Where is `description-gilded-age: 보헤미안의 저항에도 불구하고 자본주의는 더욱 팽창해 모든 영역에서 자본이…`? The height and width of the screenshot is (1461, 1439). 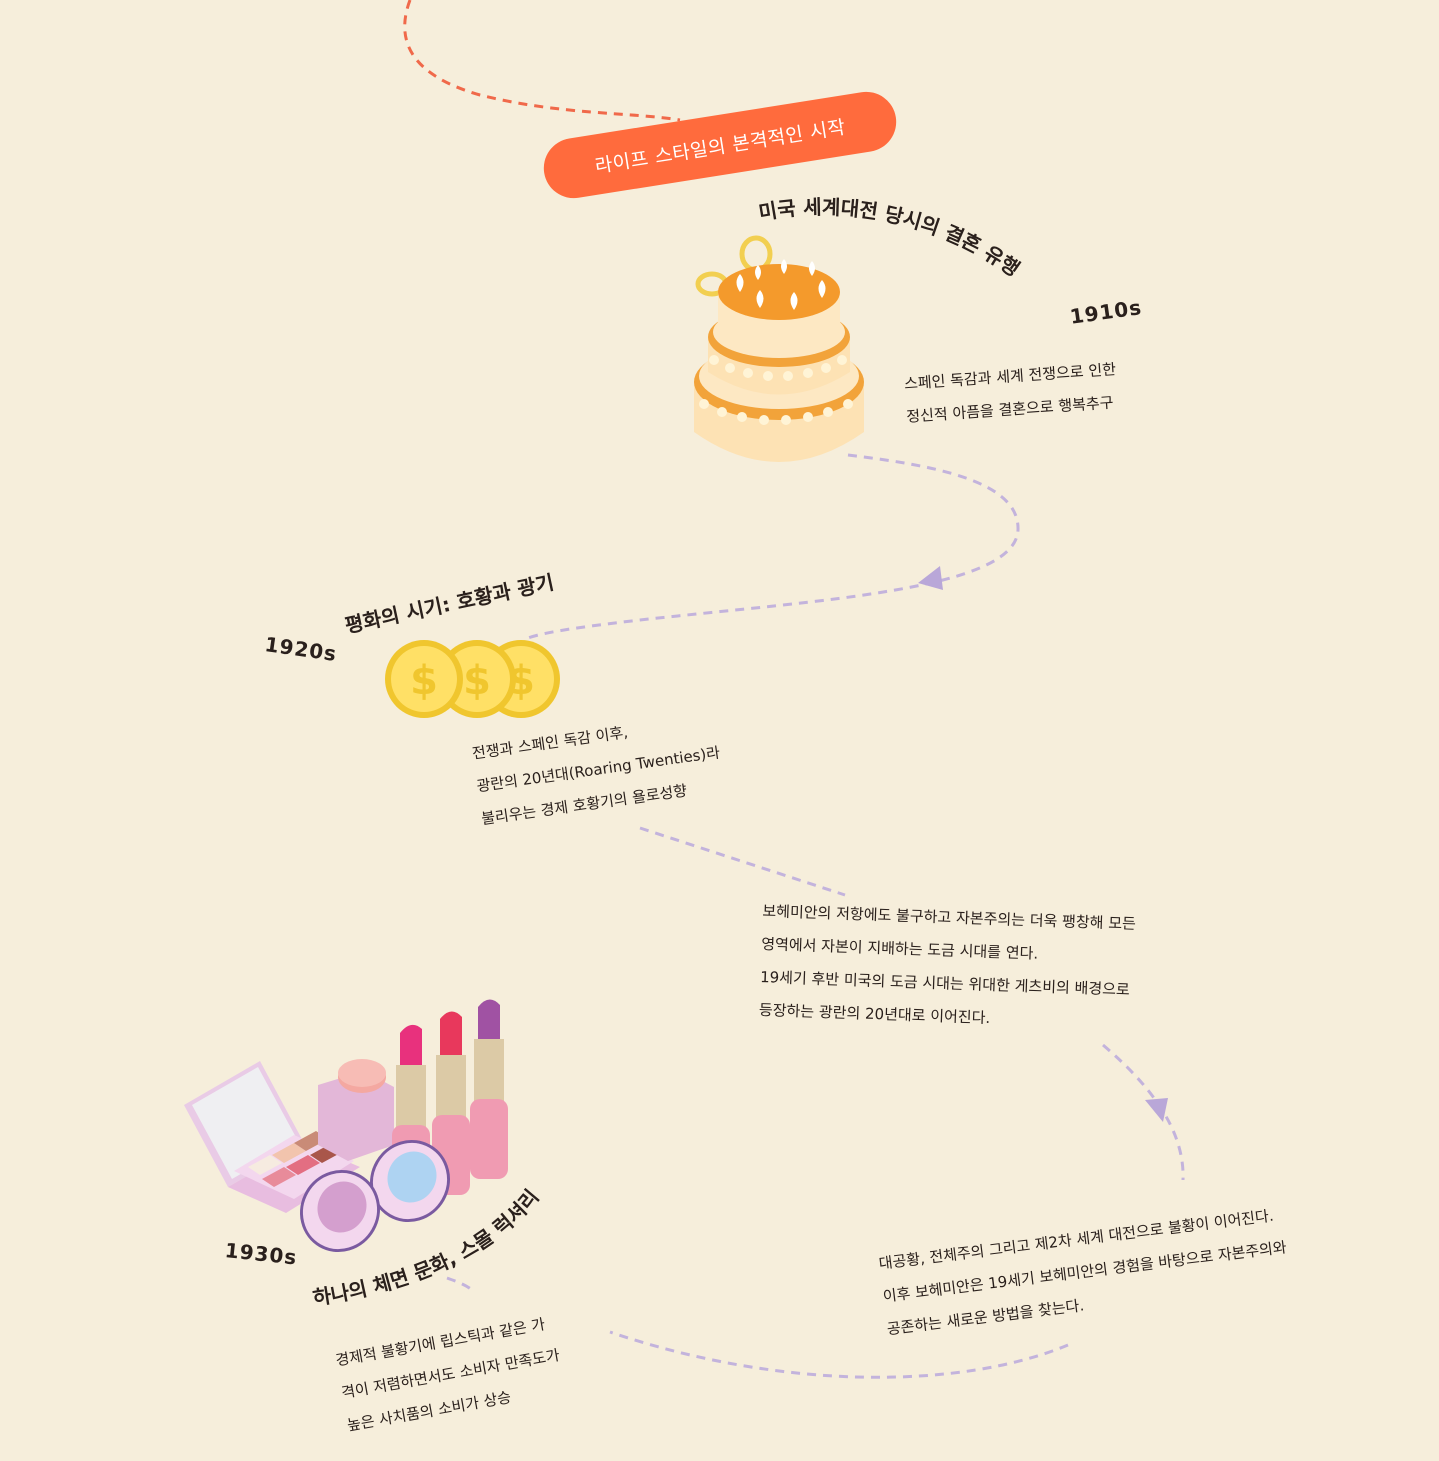 description-gilded-age: 보헤미안의 저항에도 불구하고 자본주의는 더욱 팽창해 모든 영역에서 자본이… is located at coordinates (947, 967).